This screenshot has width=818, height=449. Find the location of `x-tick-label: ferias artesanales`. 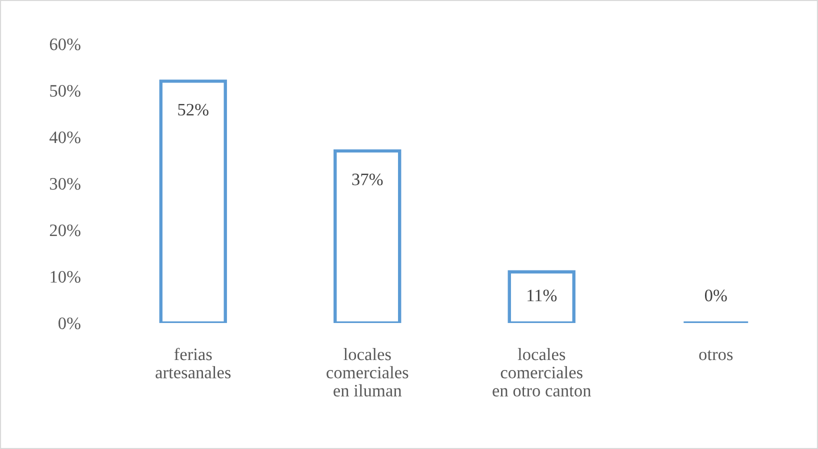

x-tick-label: ferias artesanales is located at coordinates (193, 363).